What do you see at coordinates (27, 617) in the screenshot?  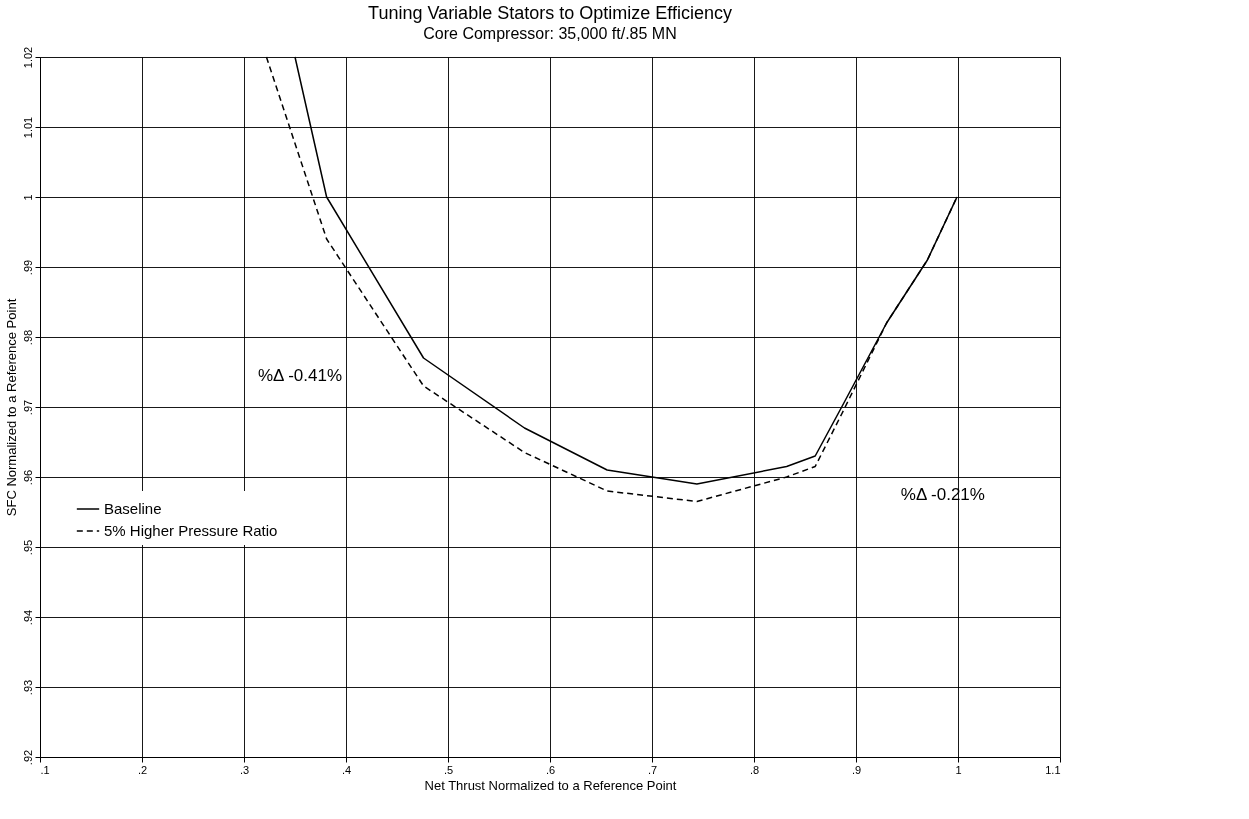 I see `y-tick-label: .94` at bounding box center [27, 617].